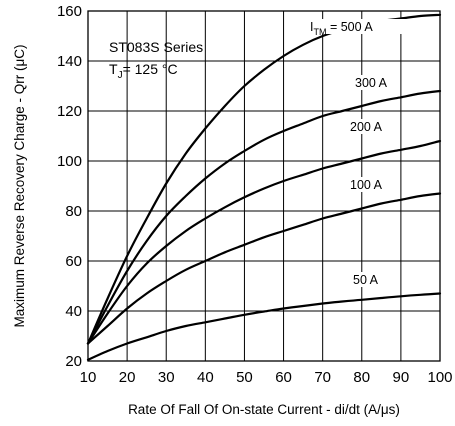 This screenshot has height=426, width=455. Describe the element at coordinates (143, 71) in the screenshot. I see `junction-temp-note: TJ= 125 °C` at that location.